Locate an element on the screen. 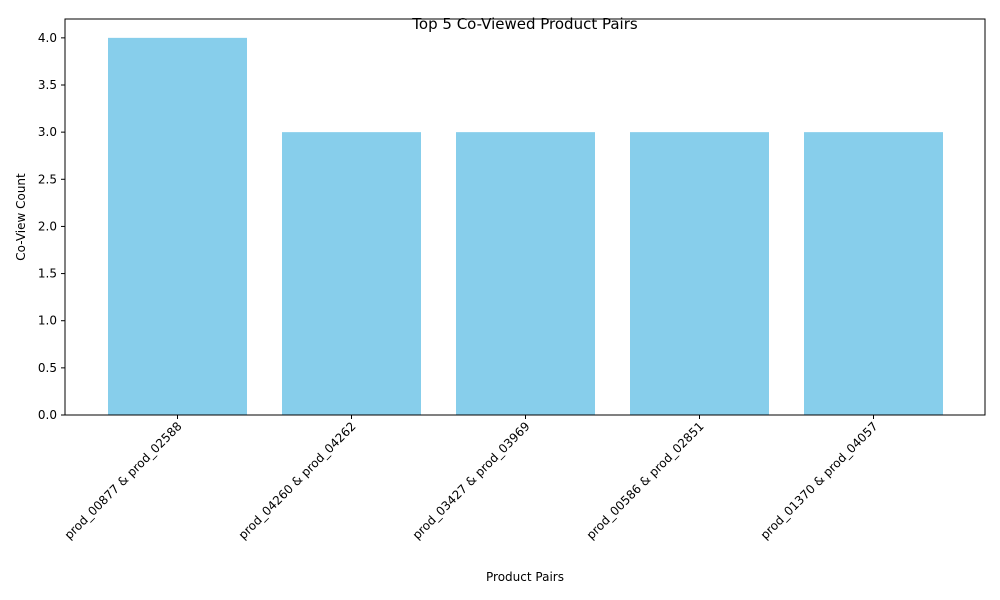  y-tick-label: 4.0 is located at coordinates (47, 38).